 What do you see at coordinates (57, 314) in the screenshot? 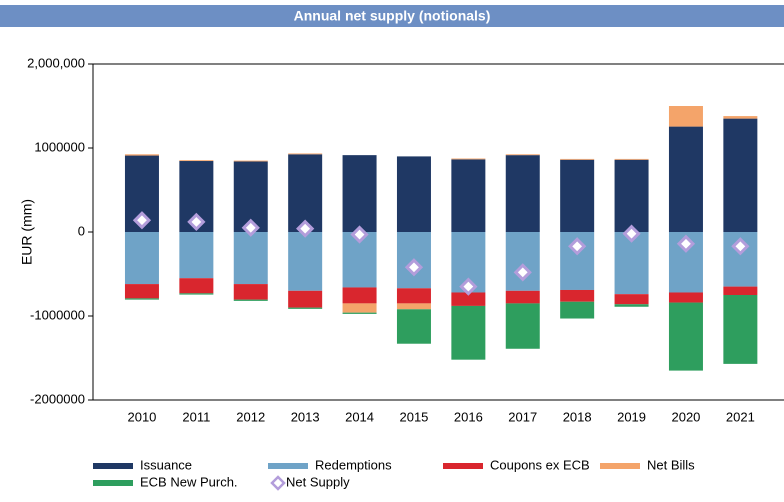
I see `y-tick-label: -1000000` at bounding box center [57, 314].